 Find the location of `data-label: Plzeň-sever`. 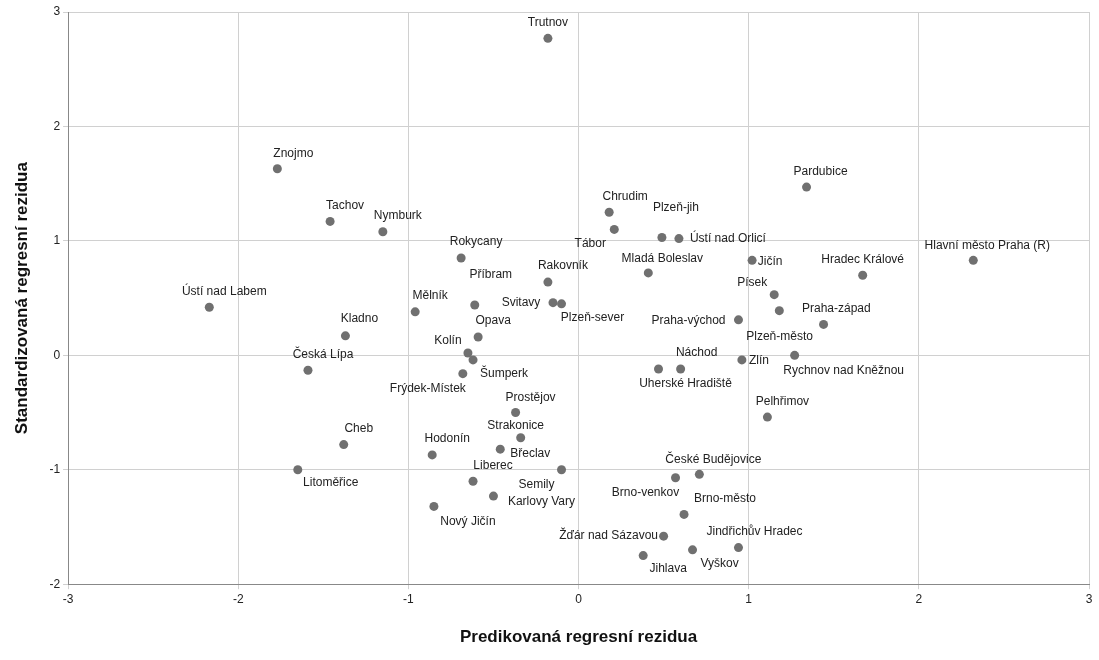

data-label: Plzeň-sever is located at coordinates (592, 317).